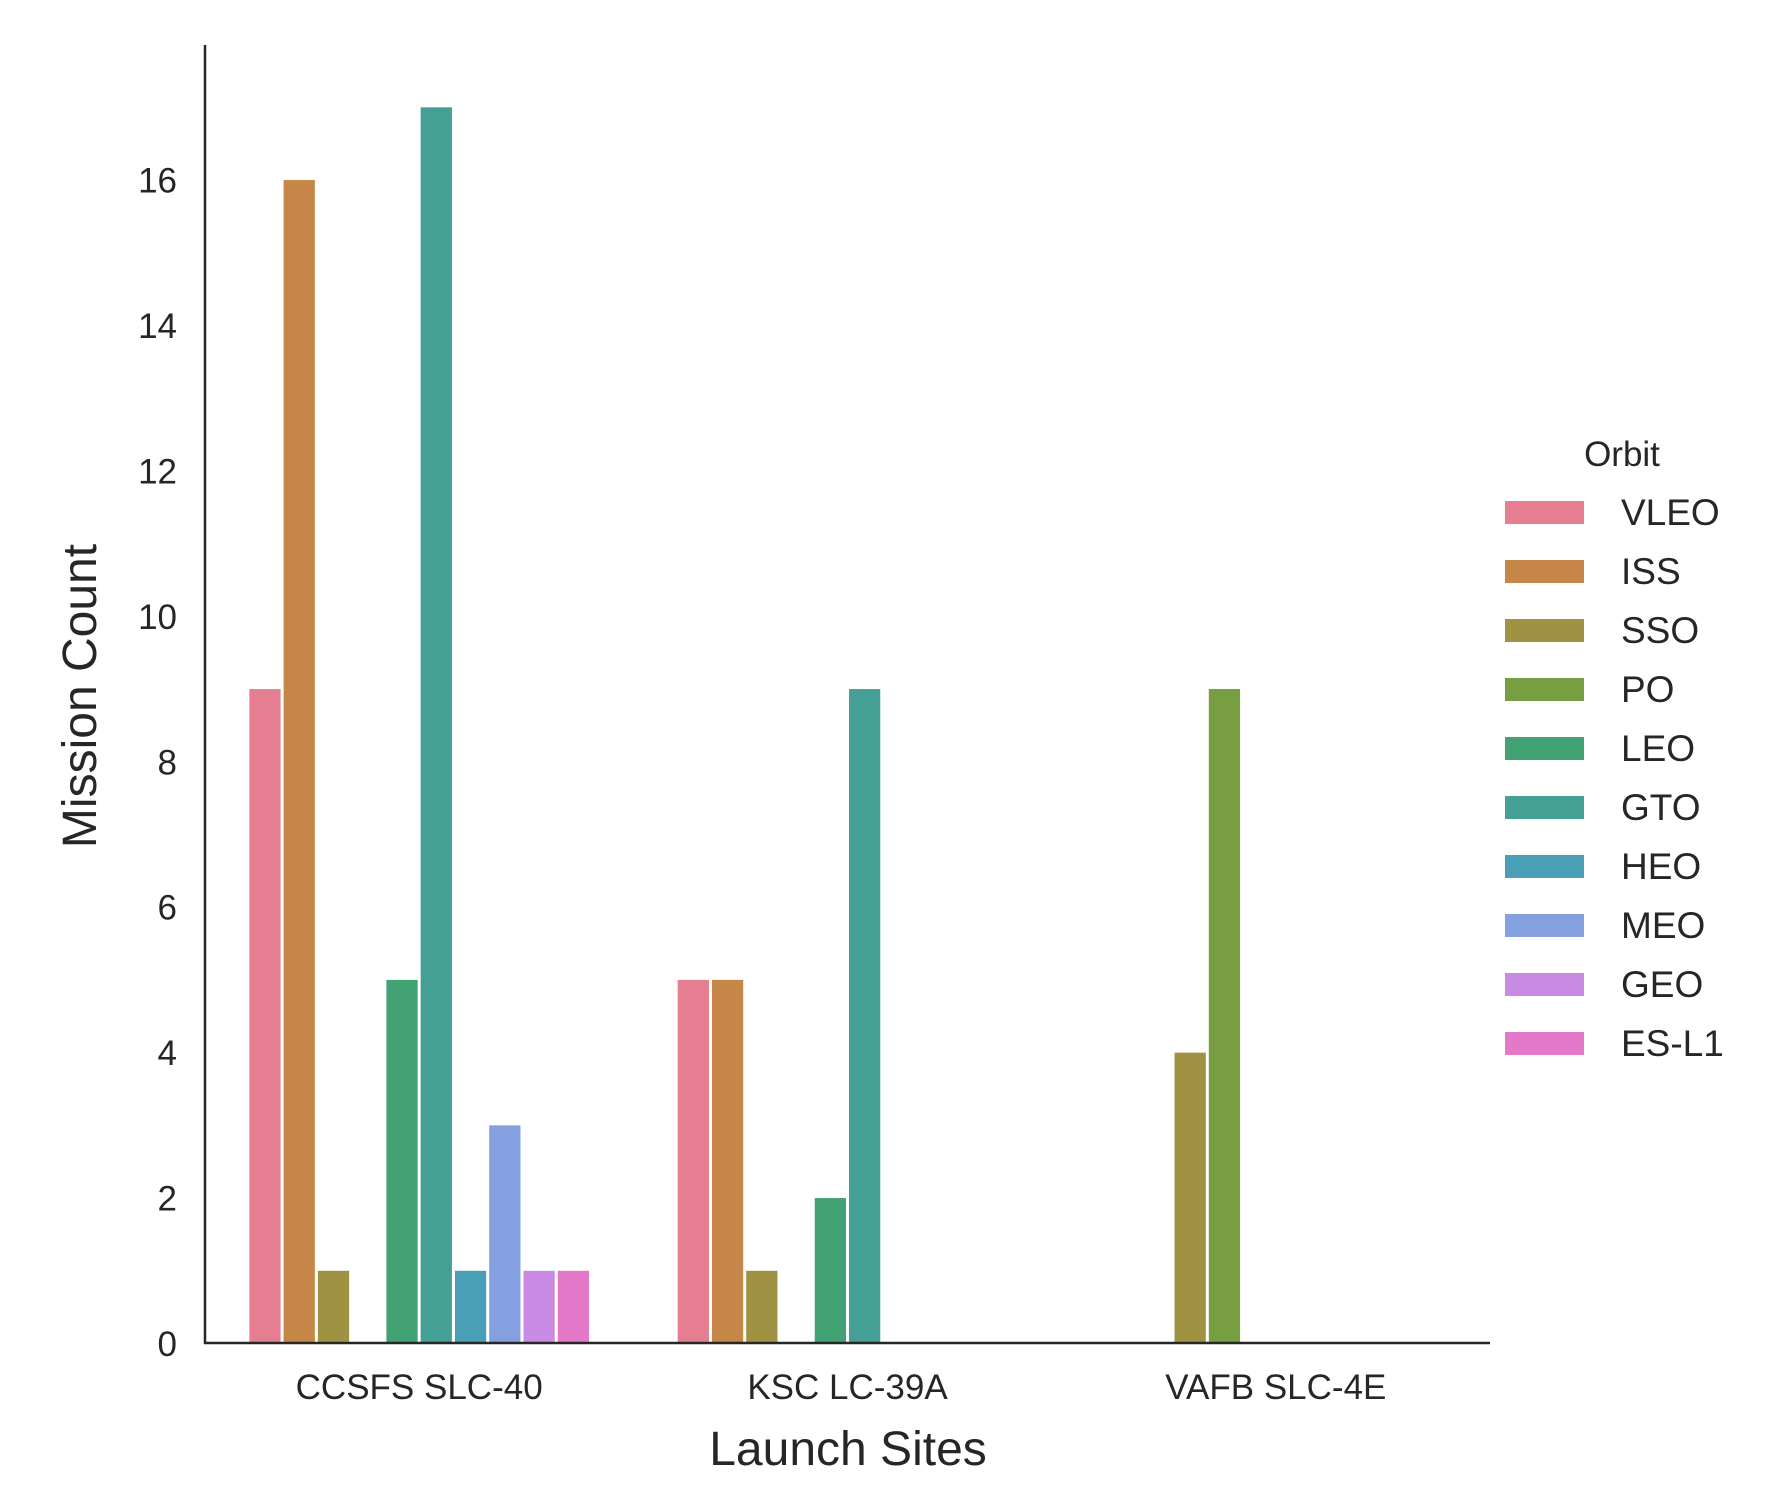 Image resolution: width=1765 pixels, height=1505 pixels. Describe the element at coordinates (1544, 984) in the screenshot. I see `legend-swatch-geo` at that location.